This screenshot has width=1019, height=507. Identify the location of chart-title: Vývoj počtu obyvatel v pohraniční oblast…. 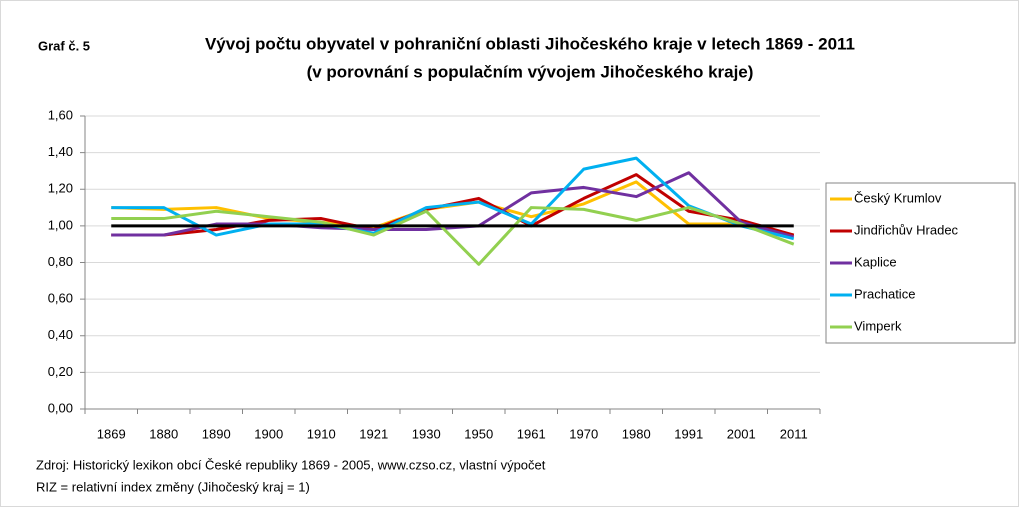
(530, 43).